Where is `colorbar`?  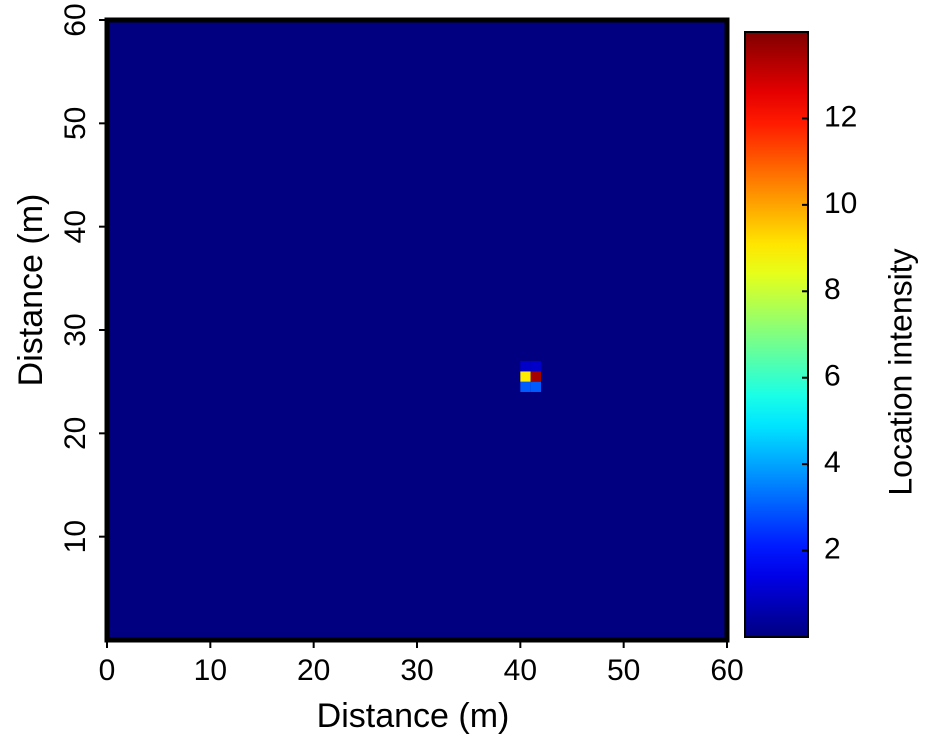 colorbar is located at coordinates (776, 334).